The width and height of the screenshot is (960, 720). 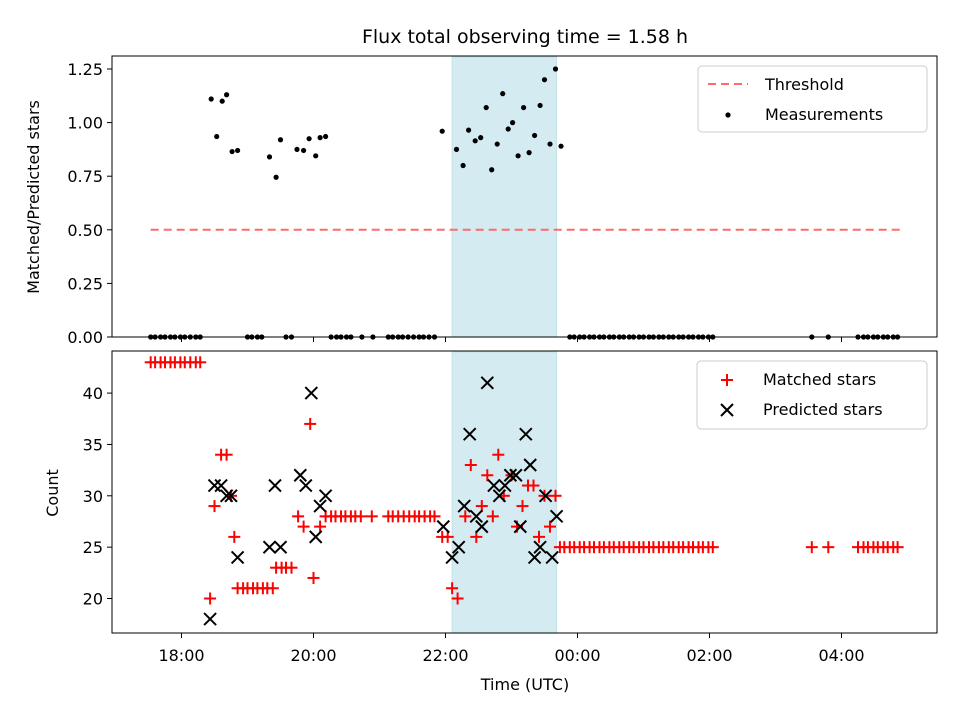 What do you see at coordinates (812, 395) in the screenshot?
I see `bottom-legend-box` at bounding box center [812, 395].